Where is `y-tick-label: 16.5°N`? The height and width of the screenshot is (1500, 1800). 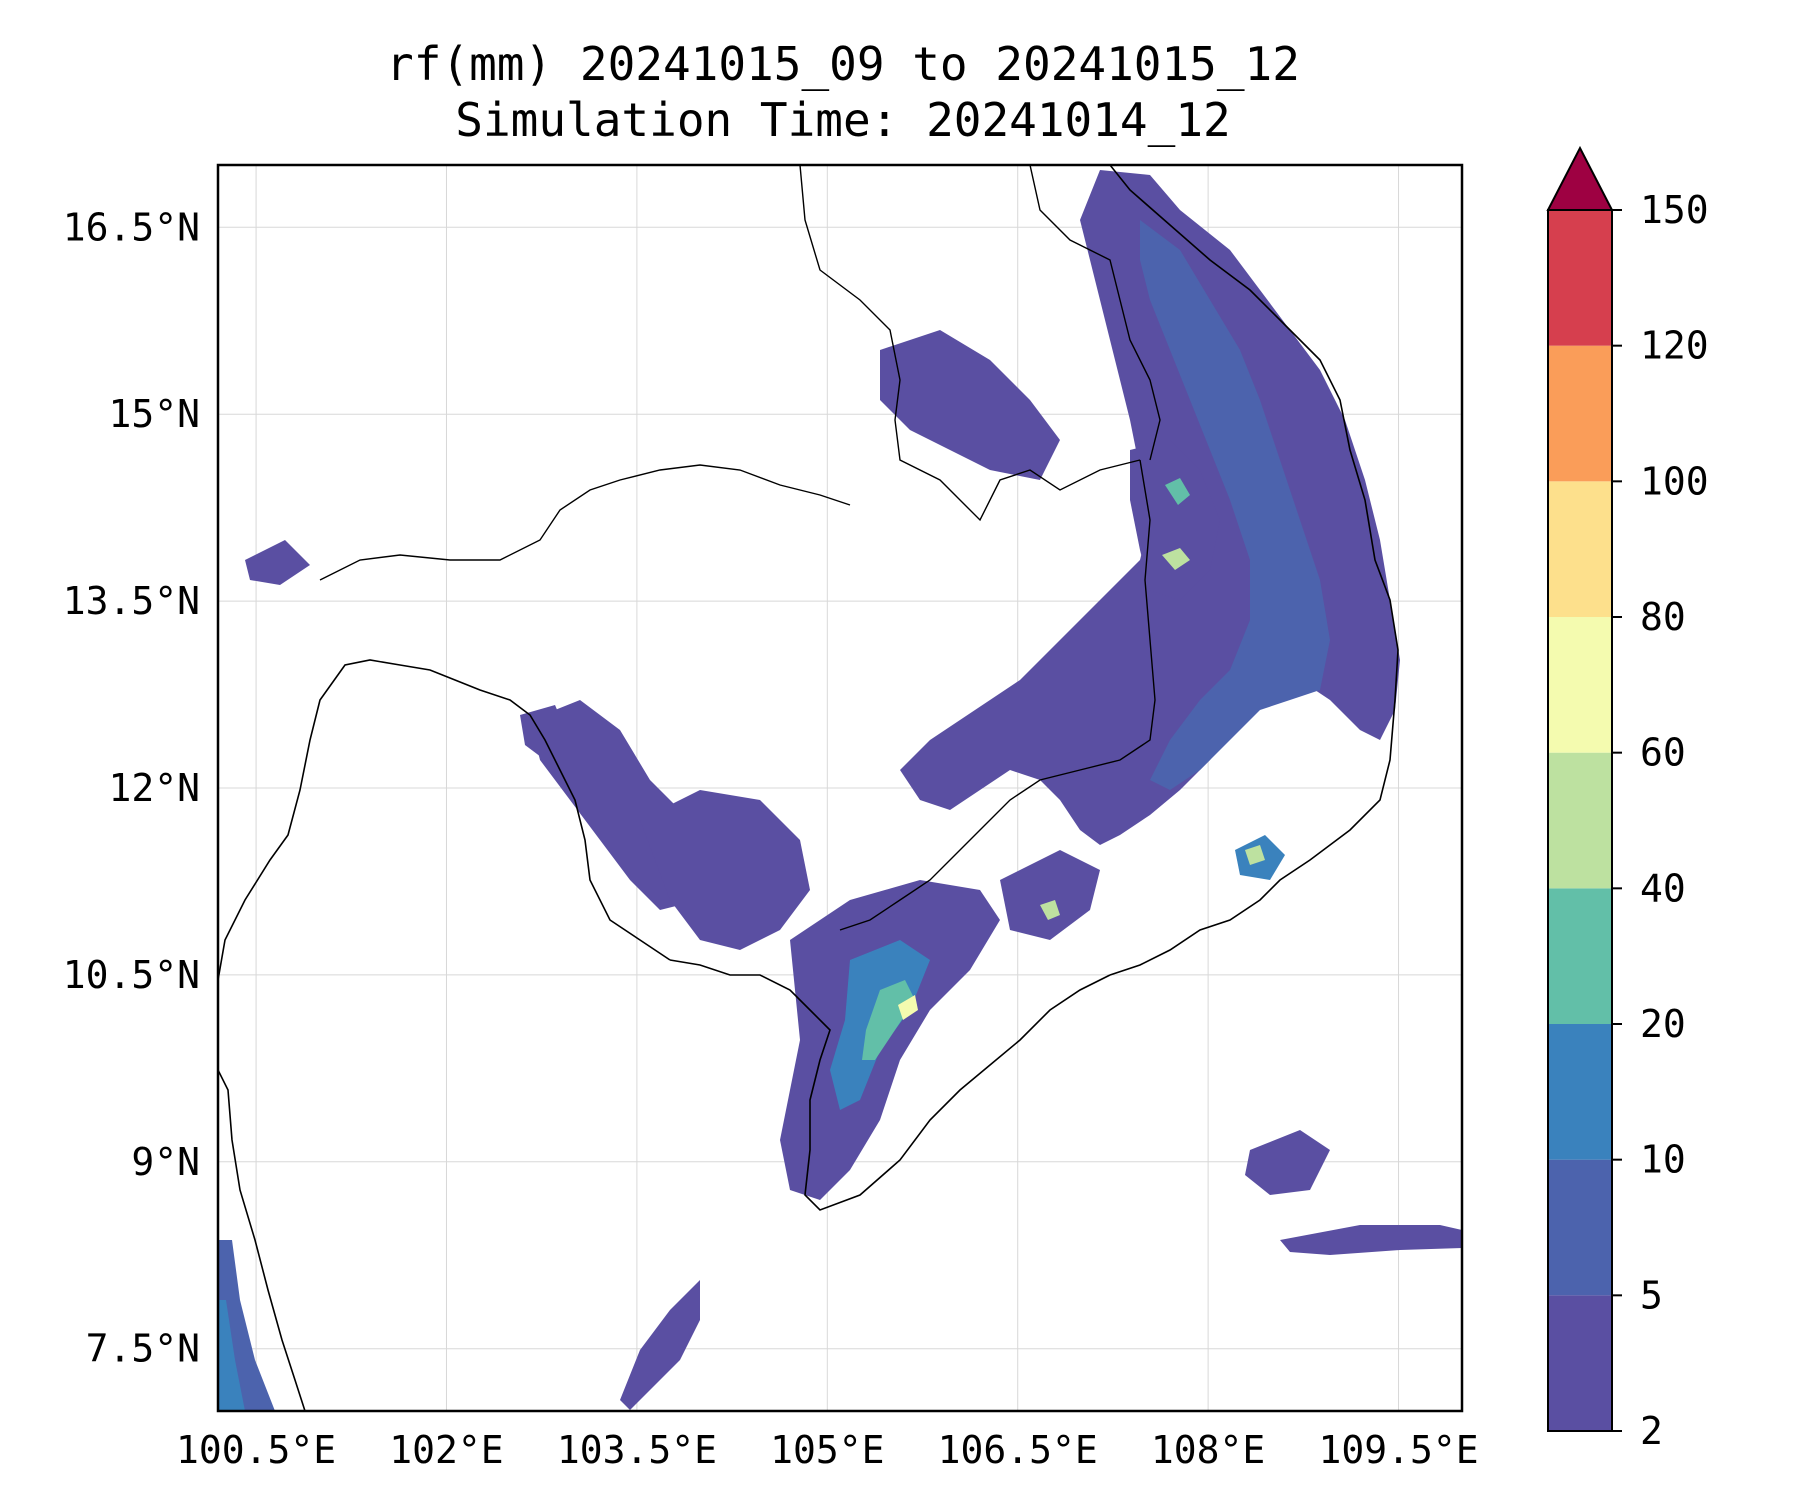 y-tick-label: 16.5°N is located at coordinates (131, 227).